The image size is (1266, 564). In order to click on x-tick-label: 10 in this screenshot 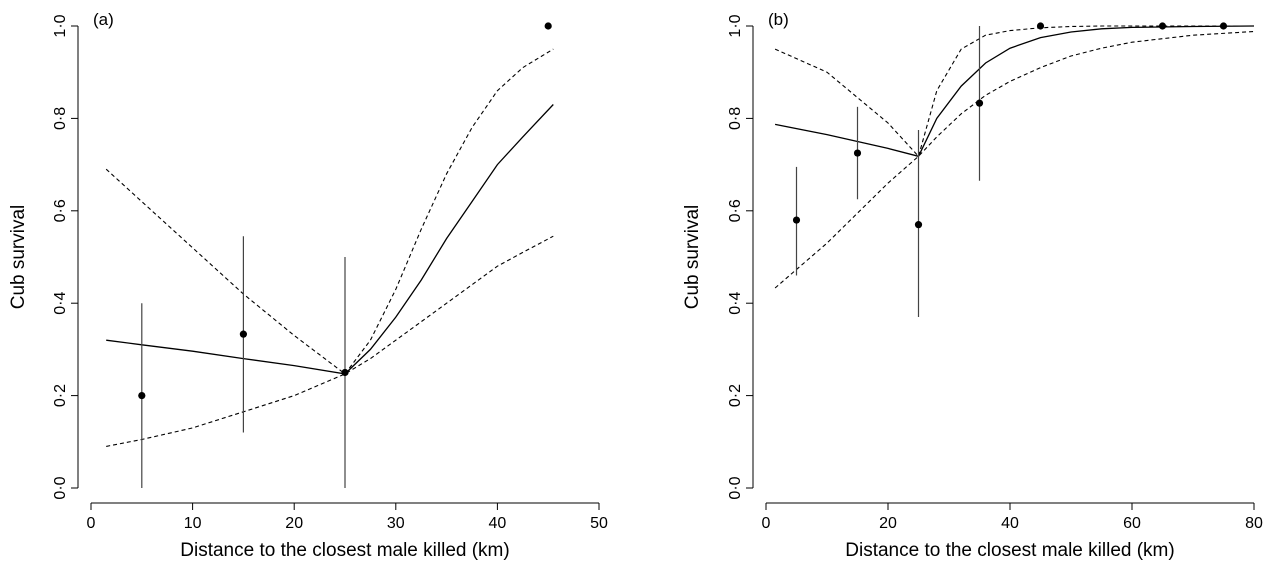, I will do `click(193, 523)`.